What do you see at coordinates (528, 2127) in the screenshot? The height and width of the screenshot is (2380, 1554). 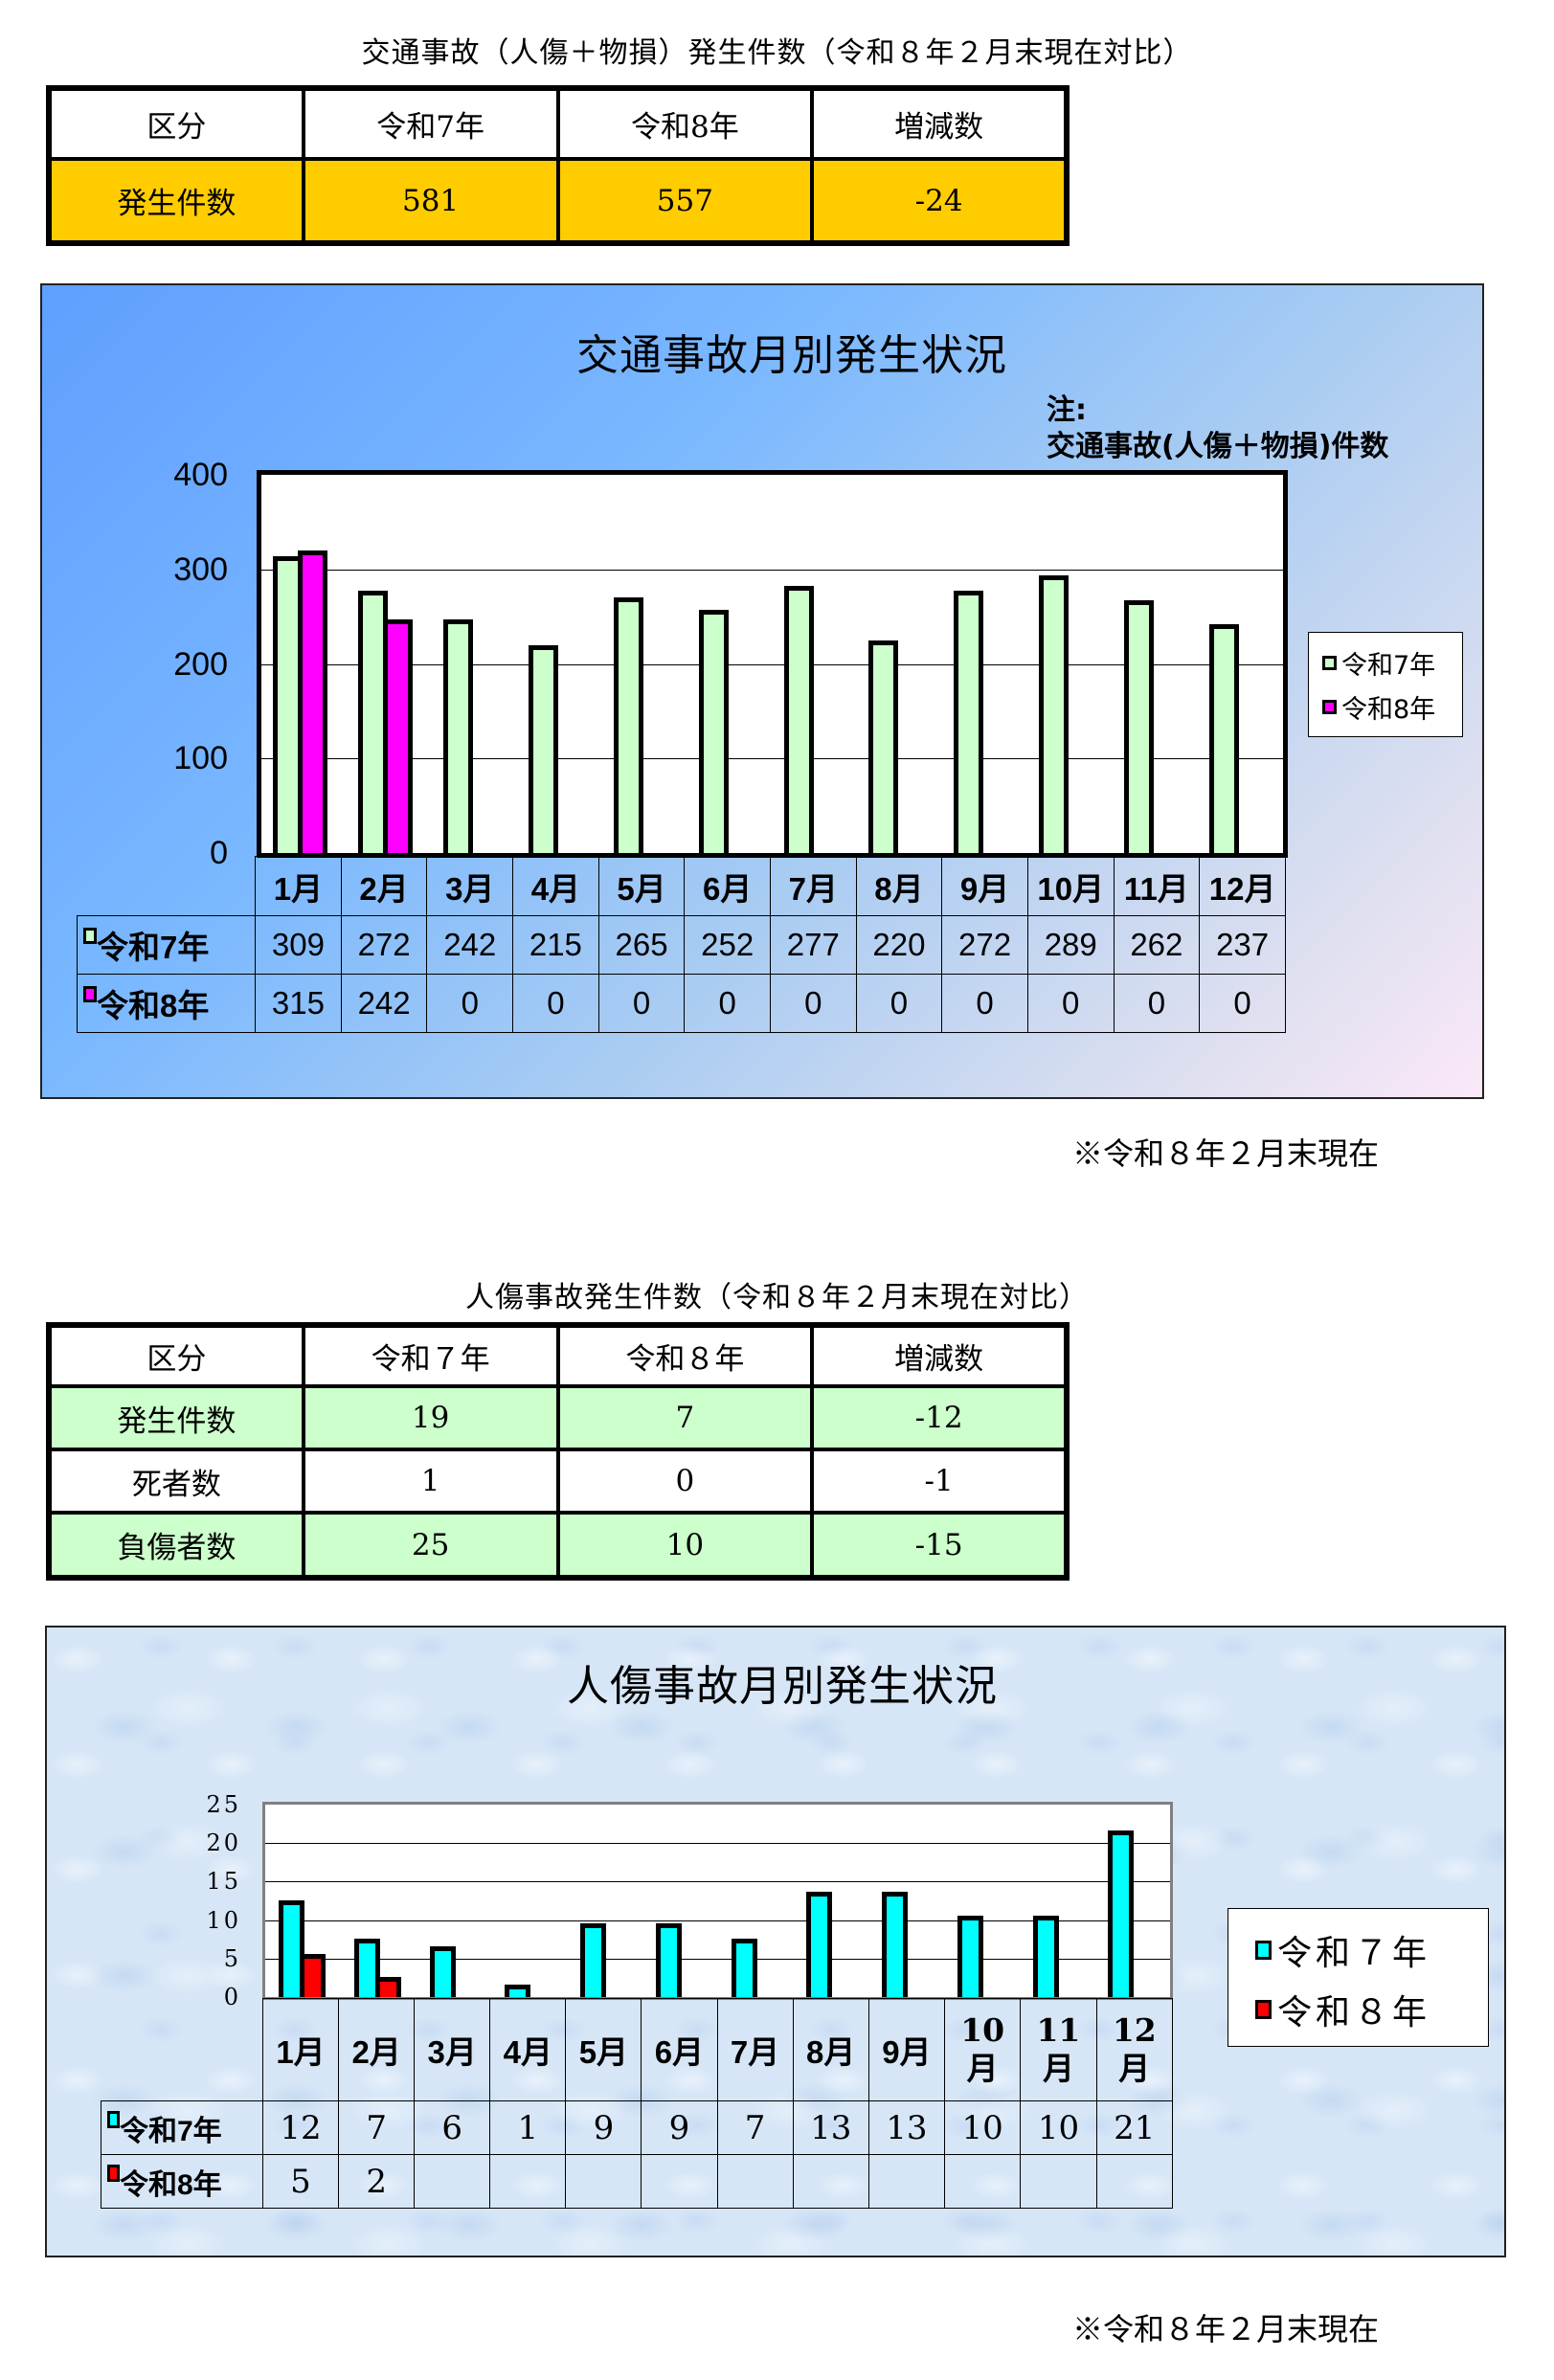 I see `data-cell: 1` at bounding box center [528, 2127].